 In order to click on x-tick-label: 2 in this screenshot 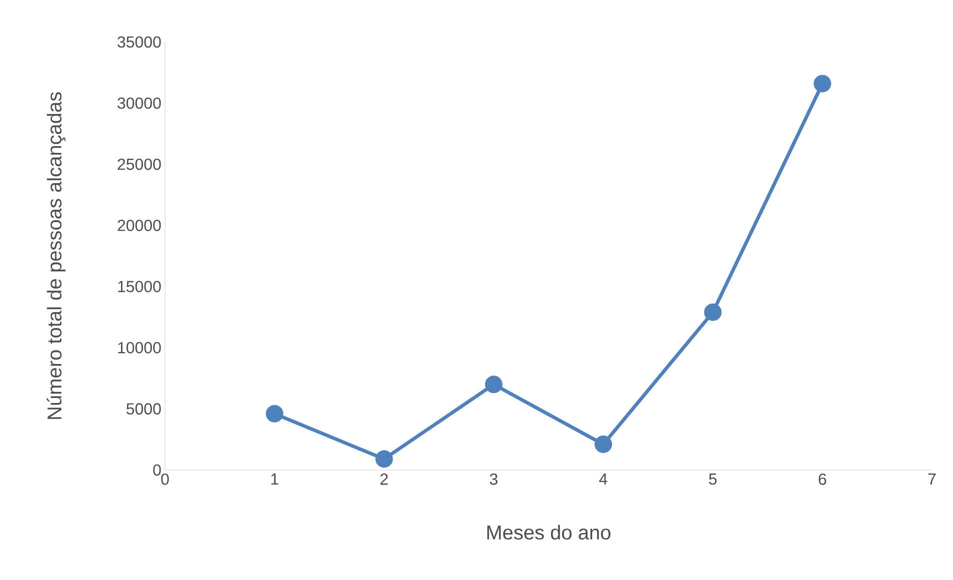, I will do `click(384, 479)`.